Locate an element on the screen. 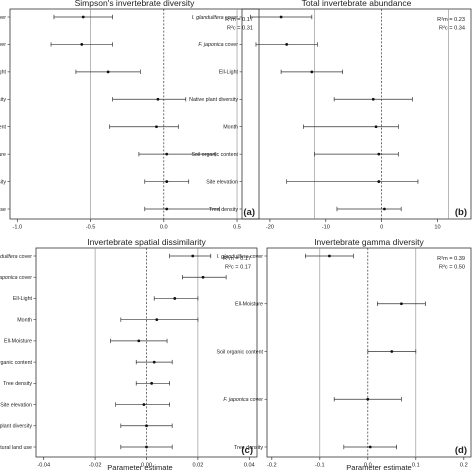 This screenshot has width=474, height=476. panel-d-category-label: Tree density is located at coordinates (248, 448).